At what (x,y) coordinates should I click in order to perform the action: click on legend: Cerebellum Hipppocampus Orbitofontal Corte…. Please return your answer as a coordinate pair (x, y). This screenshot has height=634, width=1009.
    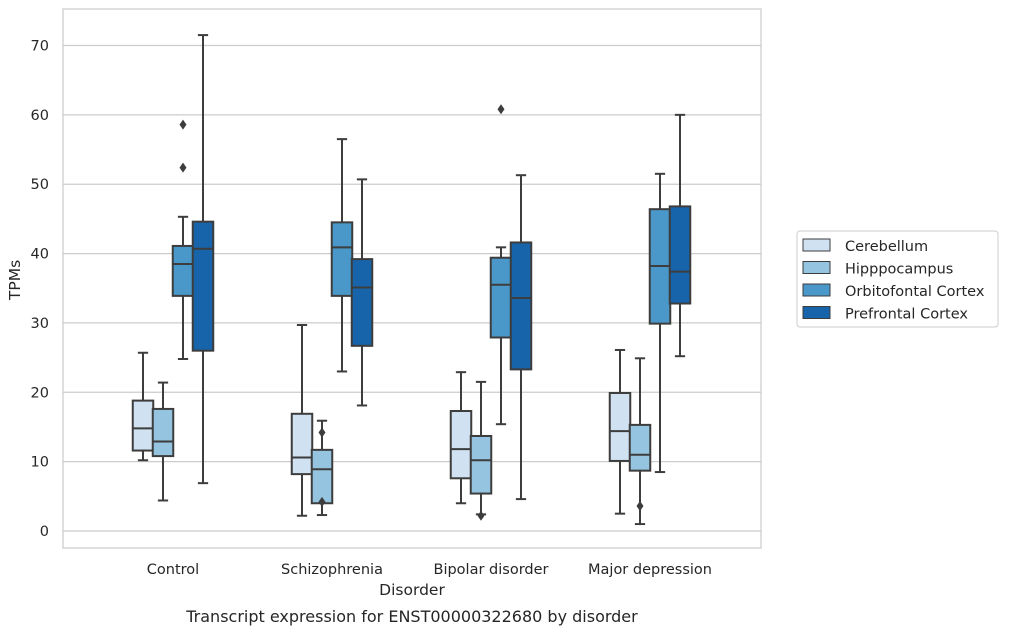
    Looking at the image, I should click on (897, 279).